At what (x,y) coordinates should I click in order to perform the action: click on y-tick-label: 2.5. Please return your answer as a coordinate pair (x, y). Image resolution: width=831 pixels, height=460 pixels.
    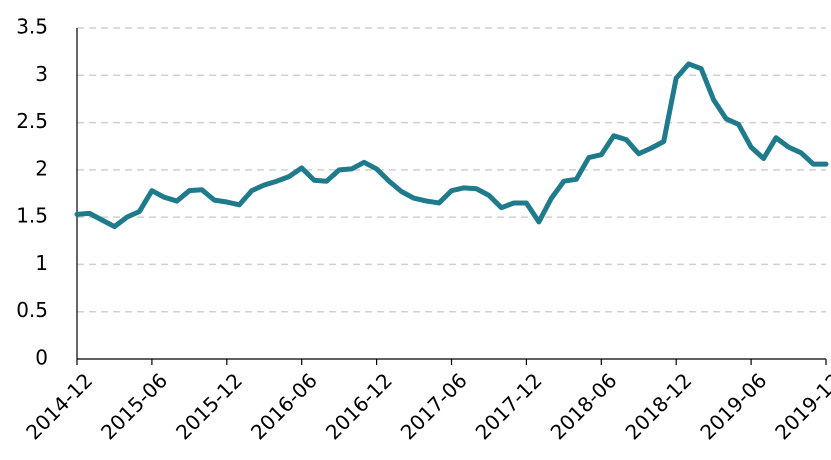
    Looking at the image, I should click on (32, 121).